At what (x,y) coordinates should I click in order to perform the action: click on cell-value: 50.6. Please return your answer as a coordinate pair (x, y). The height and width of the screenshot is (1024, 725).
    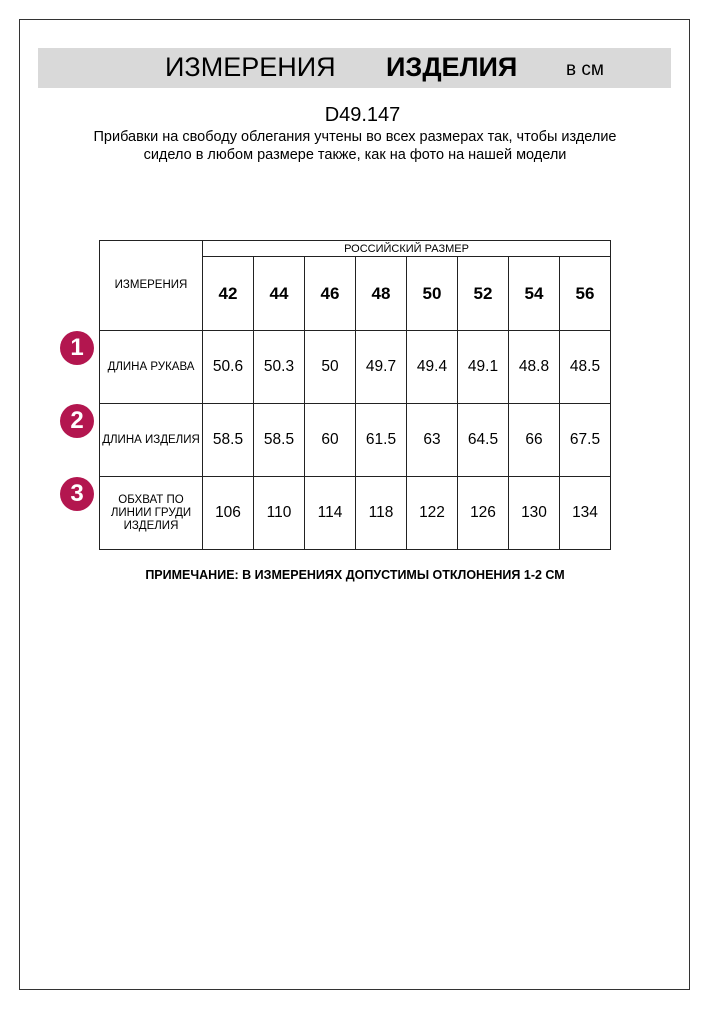
    Looking at the image, I should click on (228, 367).